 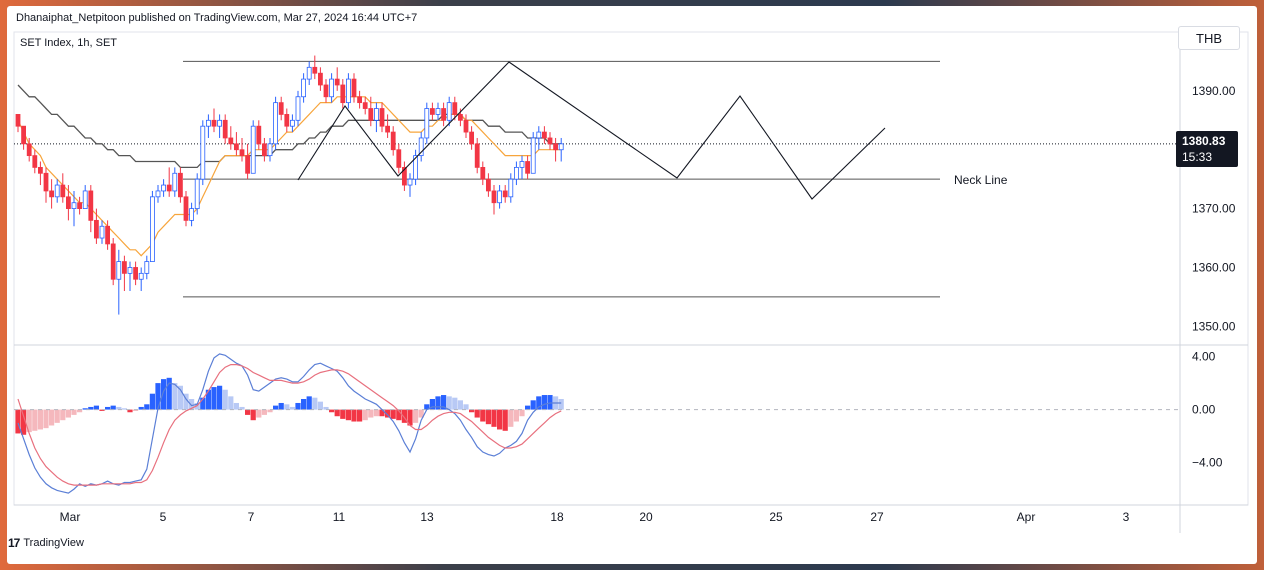 I want to click on macd-line, so click(x=289, y=423).